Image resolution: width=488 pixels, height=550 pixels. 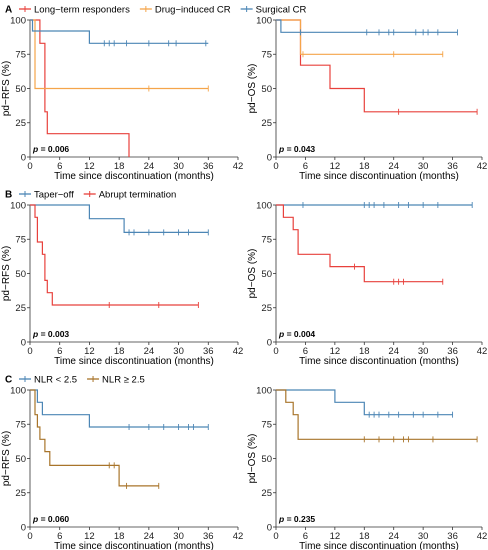 I want to click on legend-item: Surgical CR, so click(x=273, y=10).